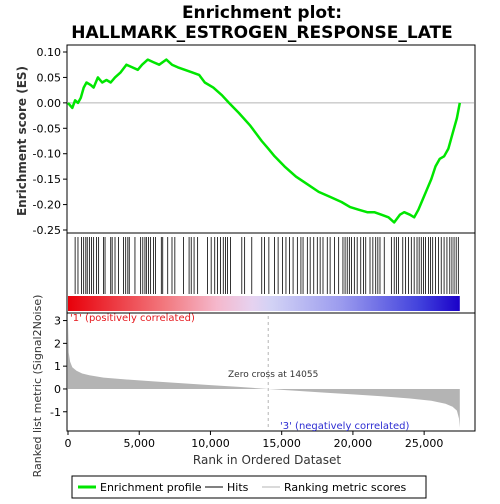 This screenshot has width=500, height=504. I want to click on es-y-axis-label: Enrichment score (ES), so click(22, 141).